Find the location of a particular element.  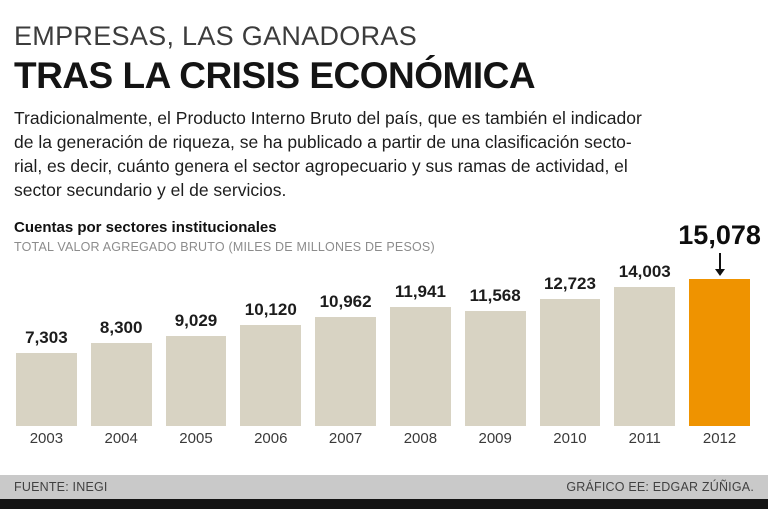

bar-2012 is located at coordinates (719, 352).